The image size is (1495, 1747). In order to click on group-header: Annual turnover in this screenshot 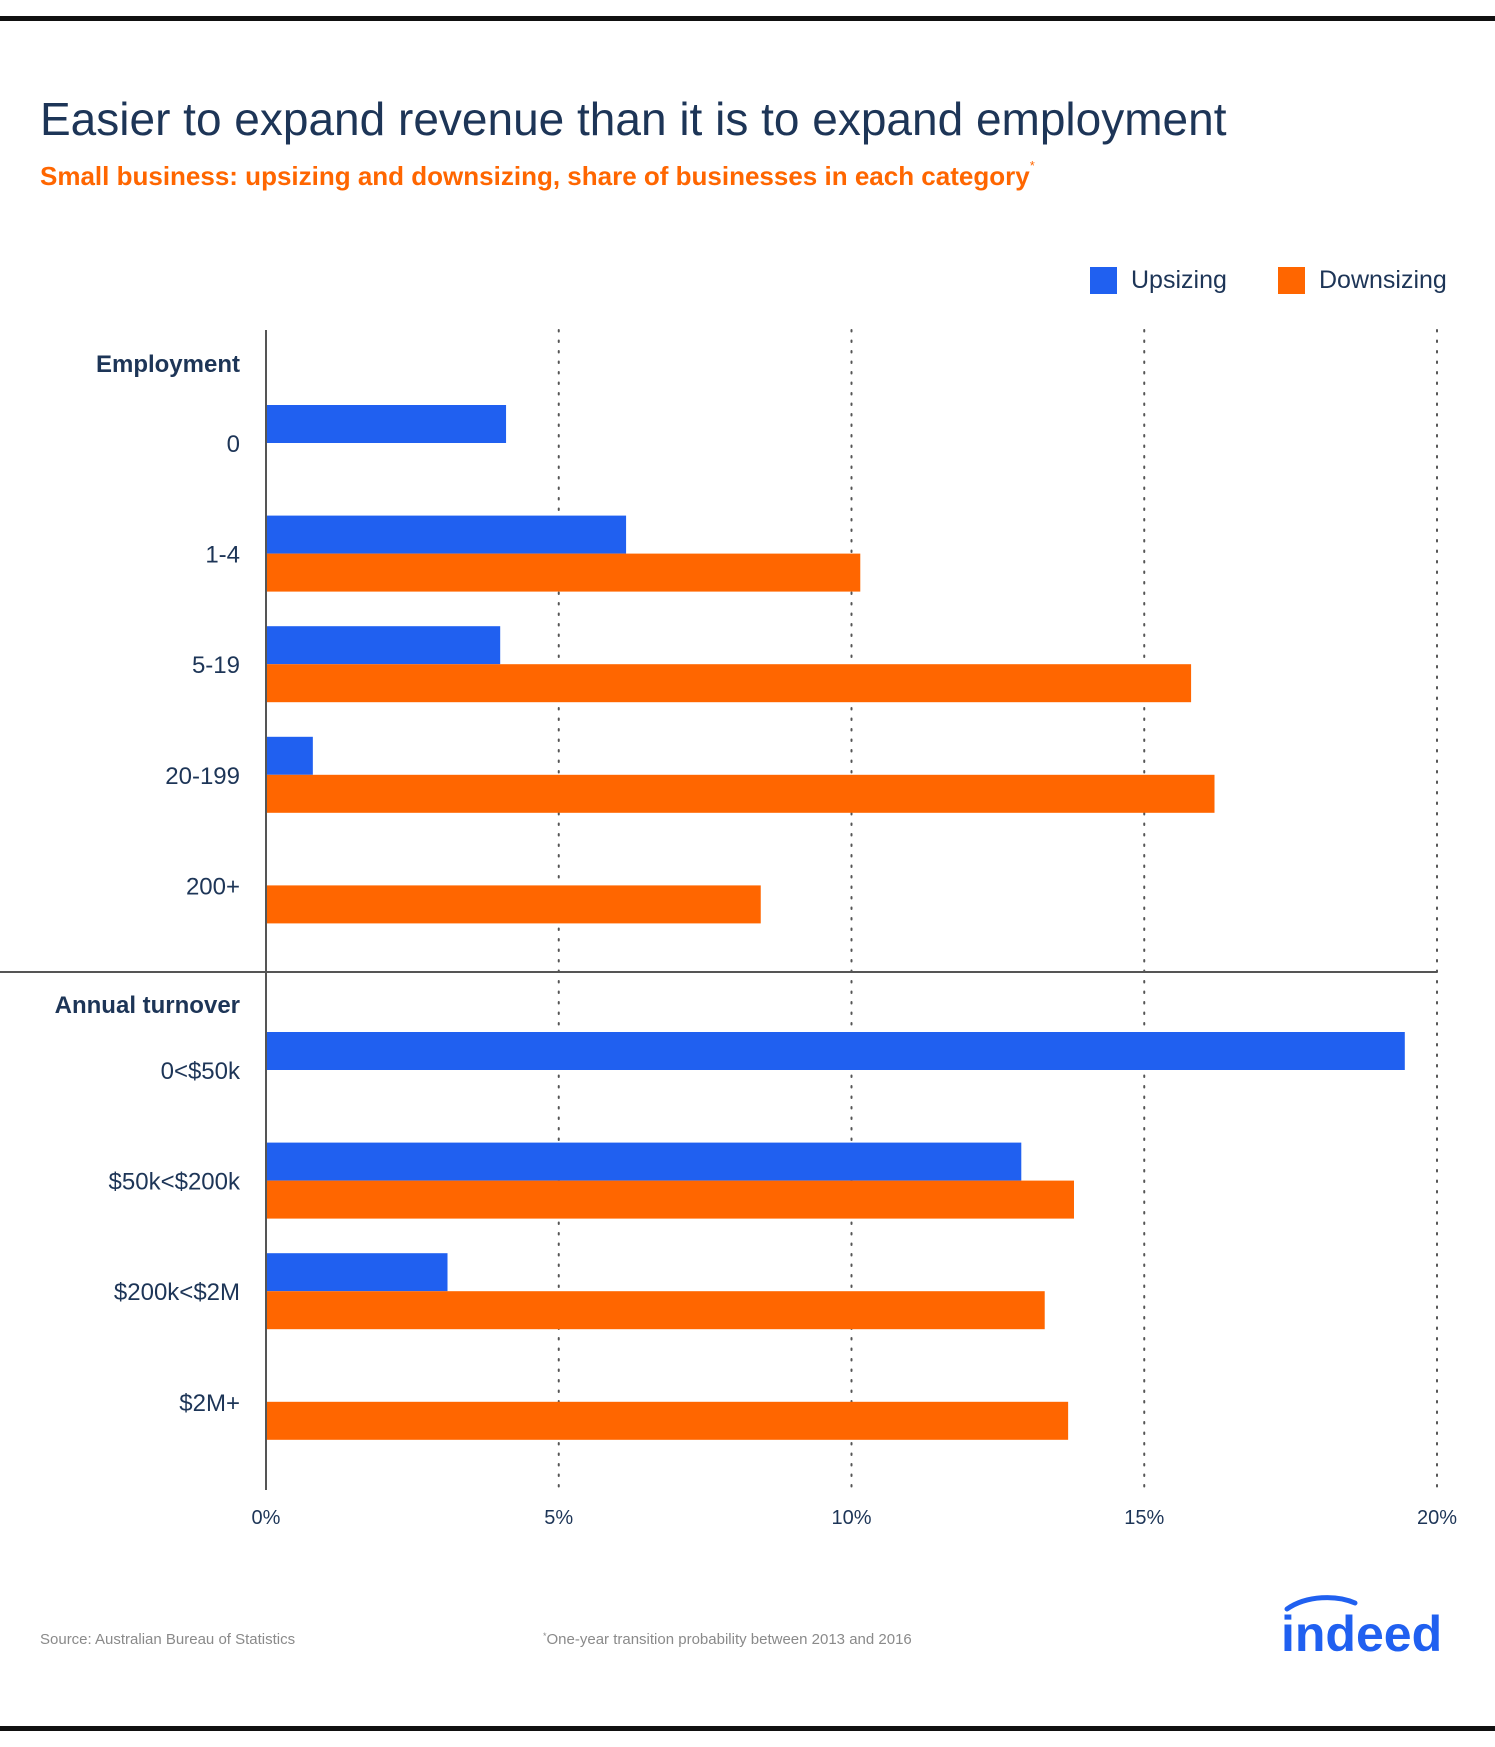, I will do `click(147, 1005)`.